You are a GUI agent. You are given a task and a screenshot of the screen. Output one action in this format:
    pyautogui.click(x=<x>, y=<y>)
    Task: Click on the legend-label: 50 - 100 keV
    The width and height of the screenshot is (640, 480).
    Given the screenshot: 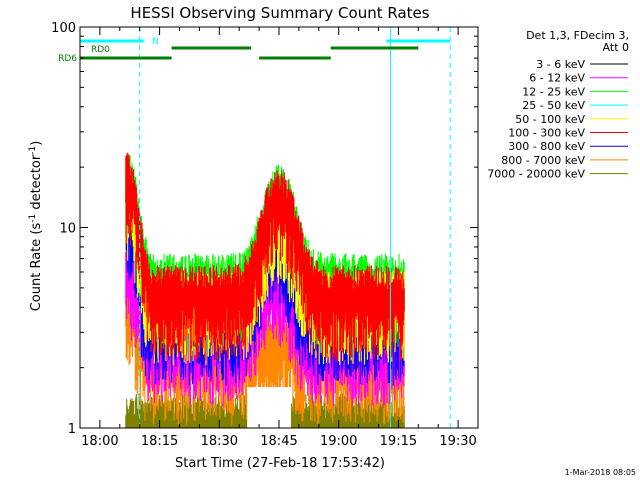 What is the action you would take?
    pyautogui.click(x=550, y=119)
    